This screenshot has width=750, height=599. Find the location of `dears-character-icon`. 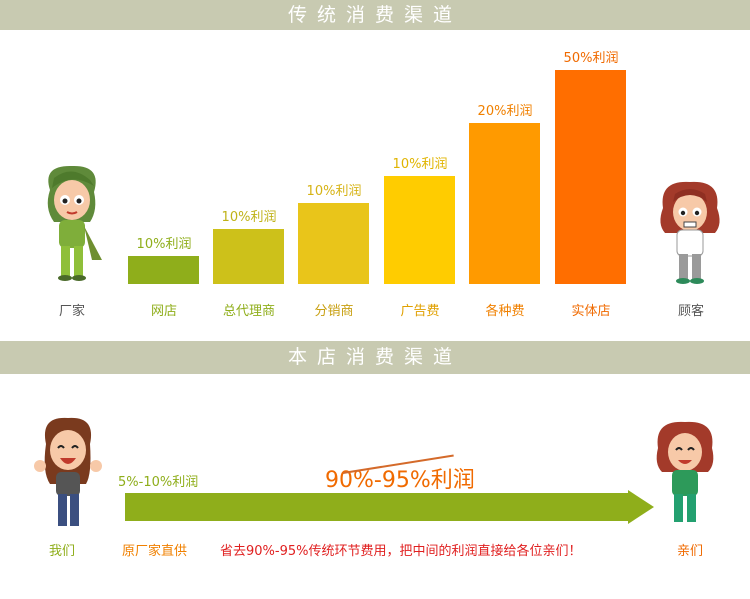

dears-character-icon is located at coordinates (685, 471).